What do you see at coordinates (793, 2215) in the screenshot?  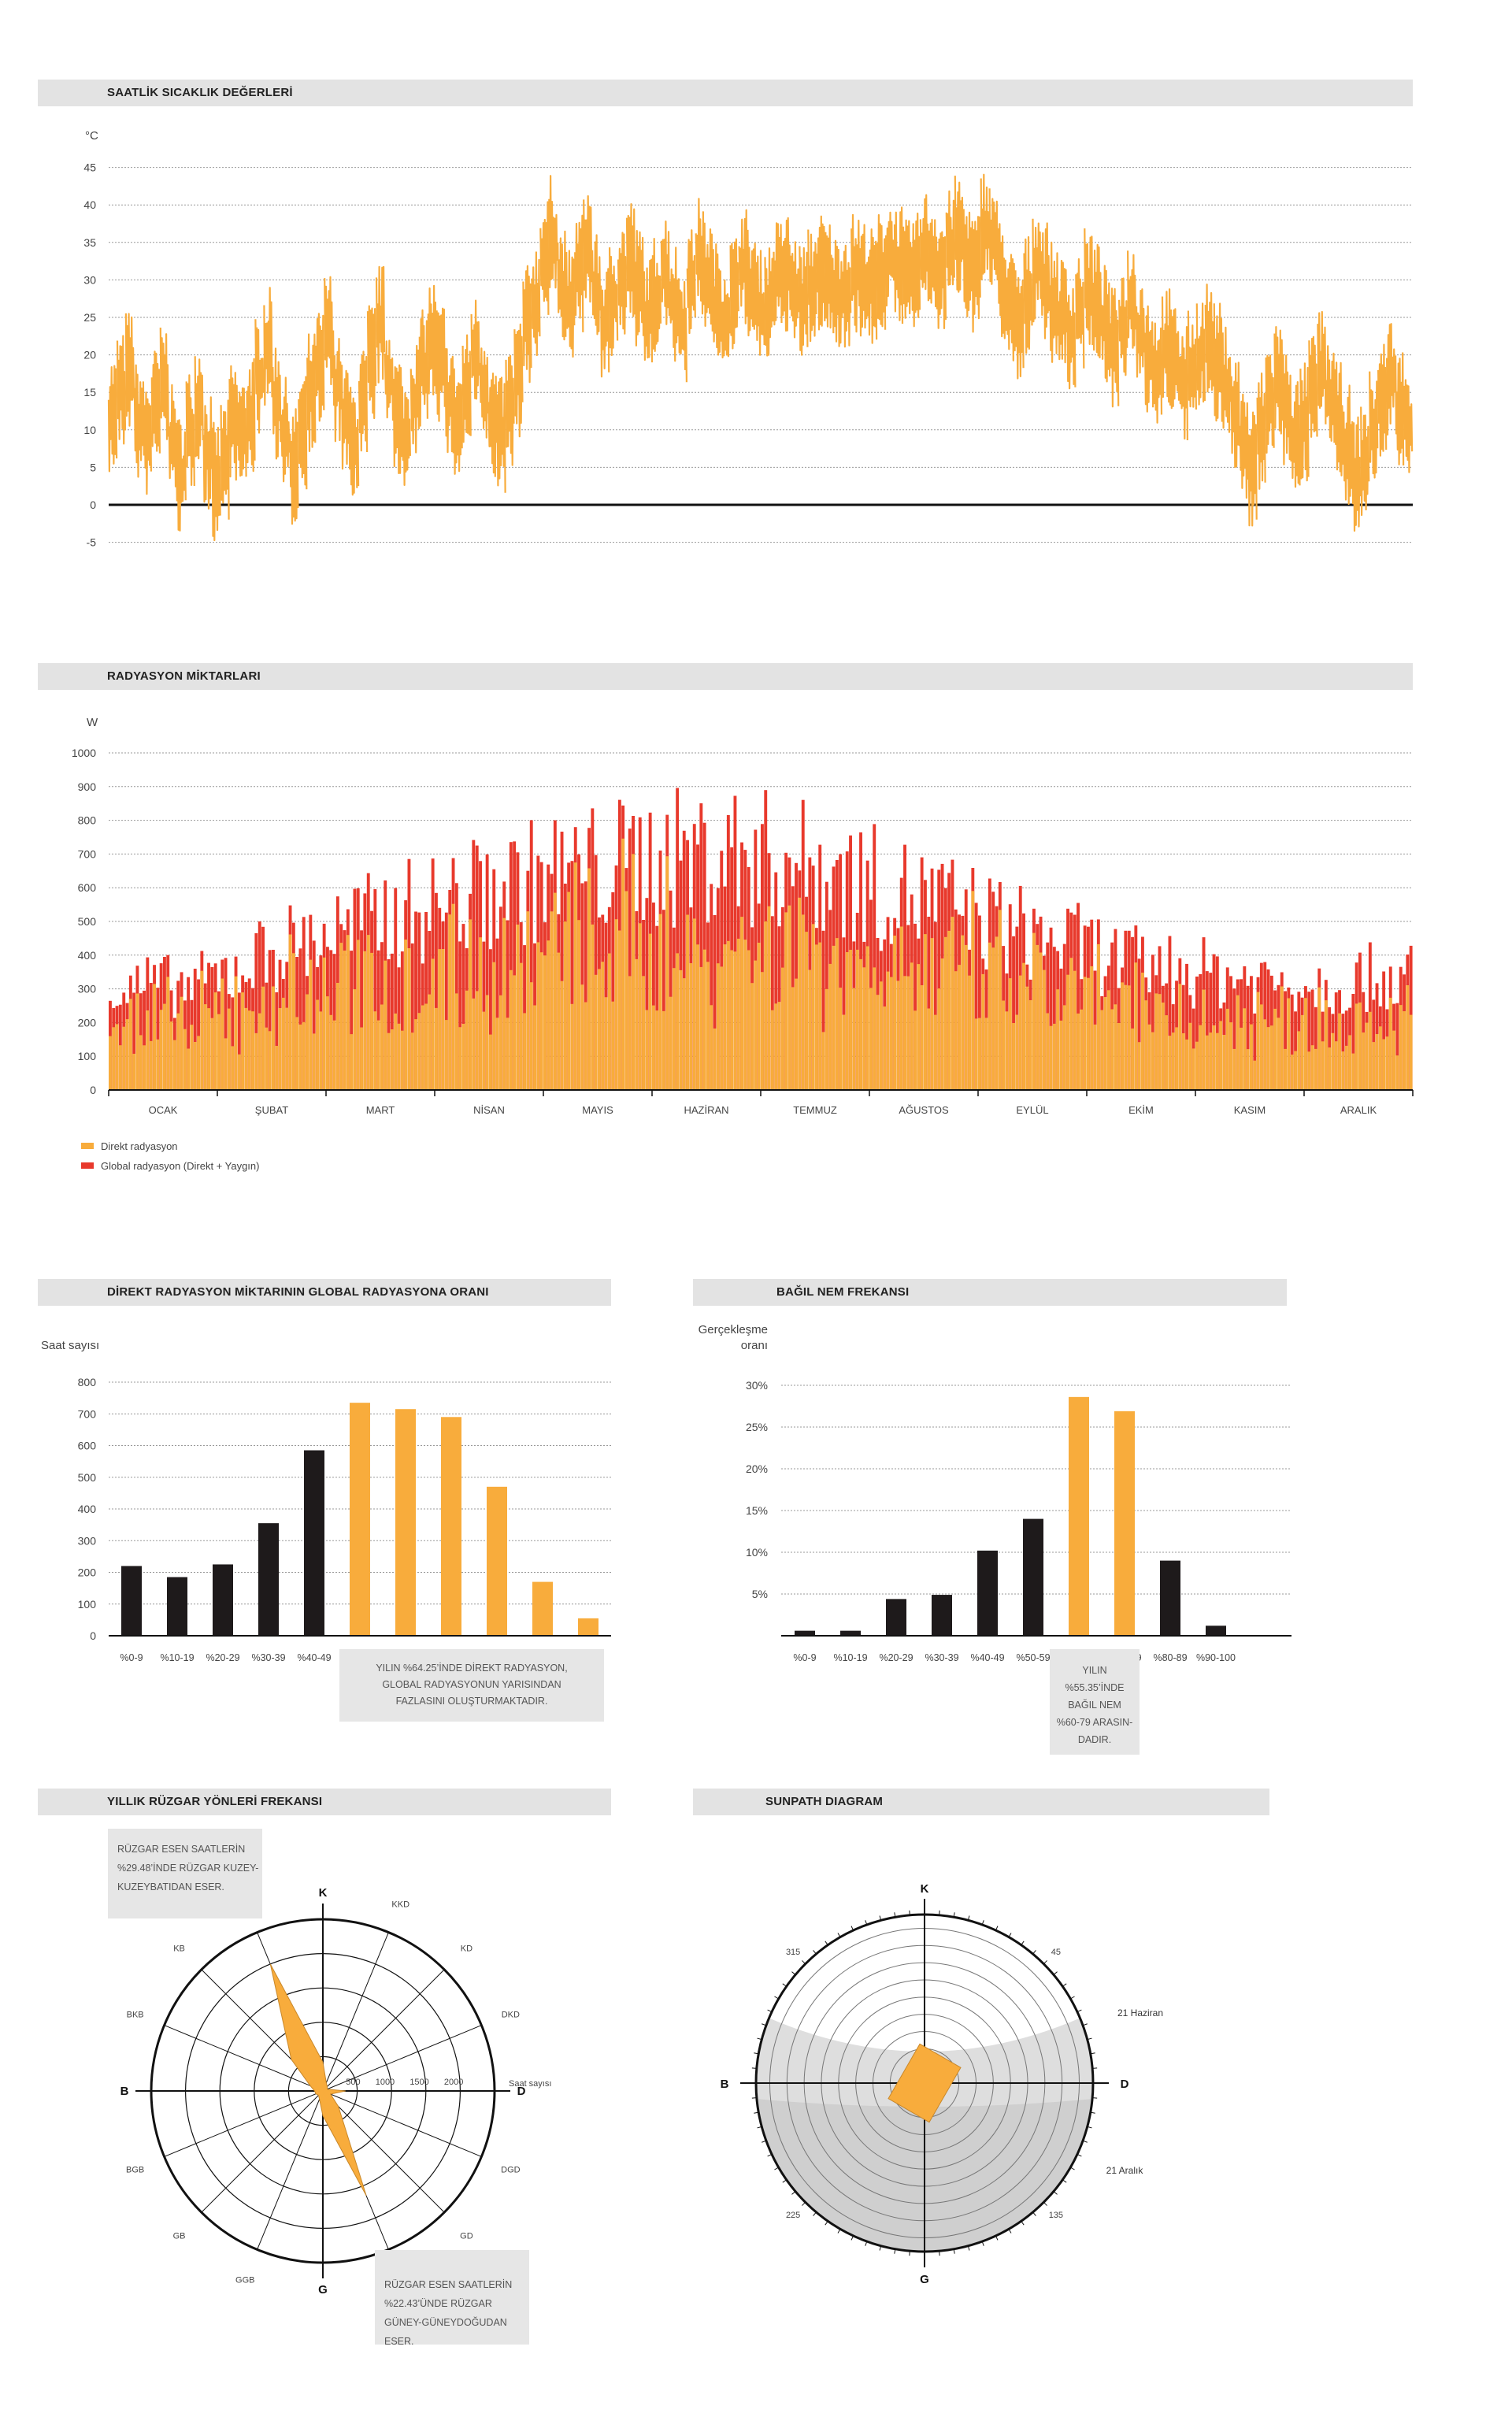 I see `sun-azimuth-label: 225` at bounding box center [793, 2215].